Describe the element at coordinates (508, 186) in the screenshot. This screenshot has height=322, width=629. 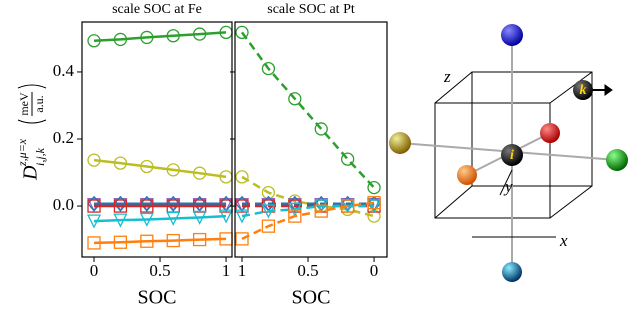
I see `axis-label: y` at that location.